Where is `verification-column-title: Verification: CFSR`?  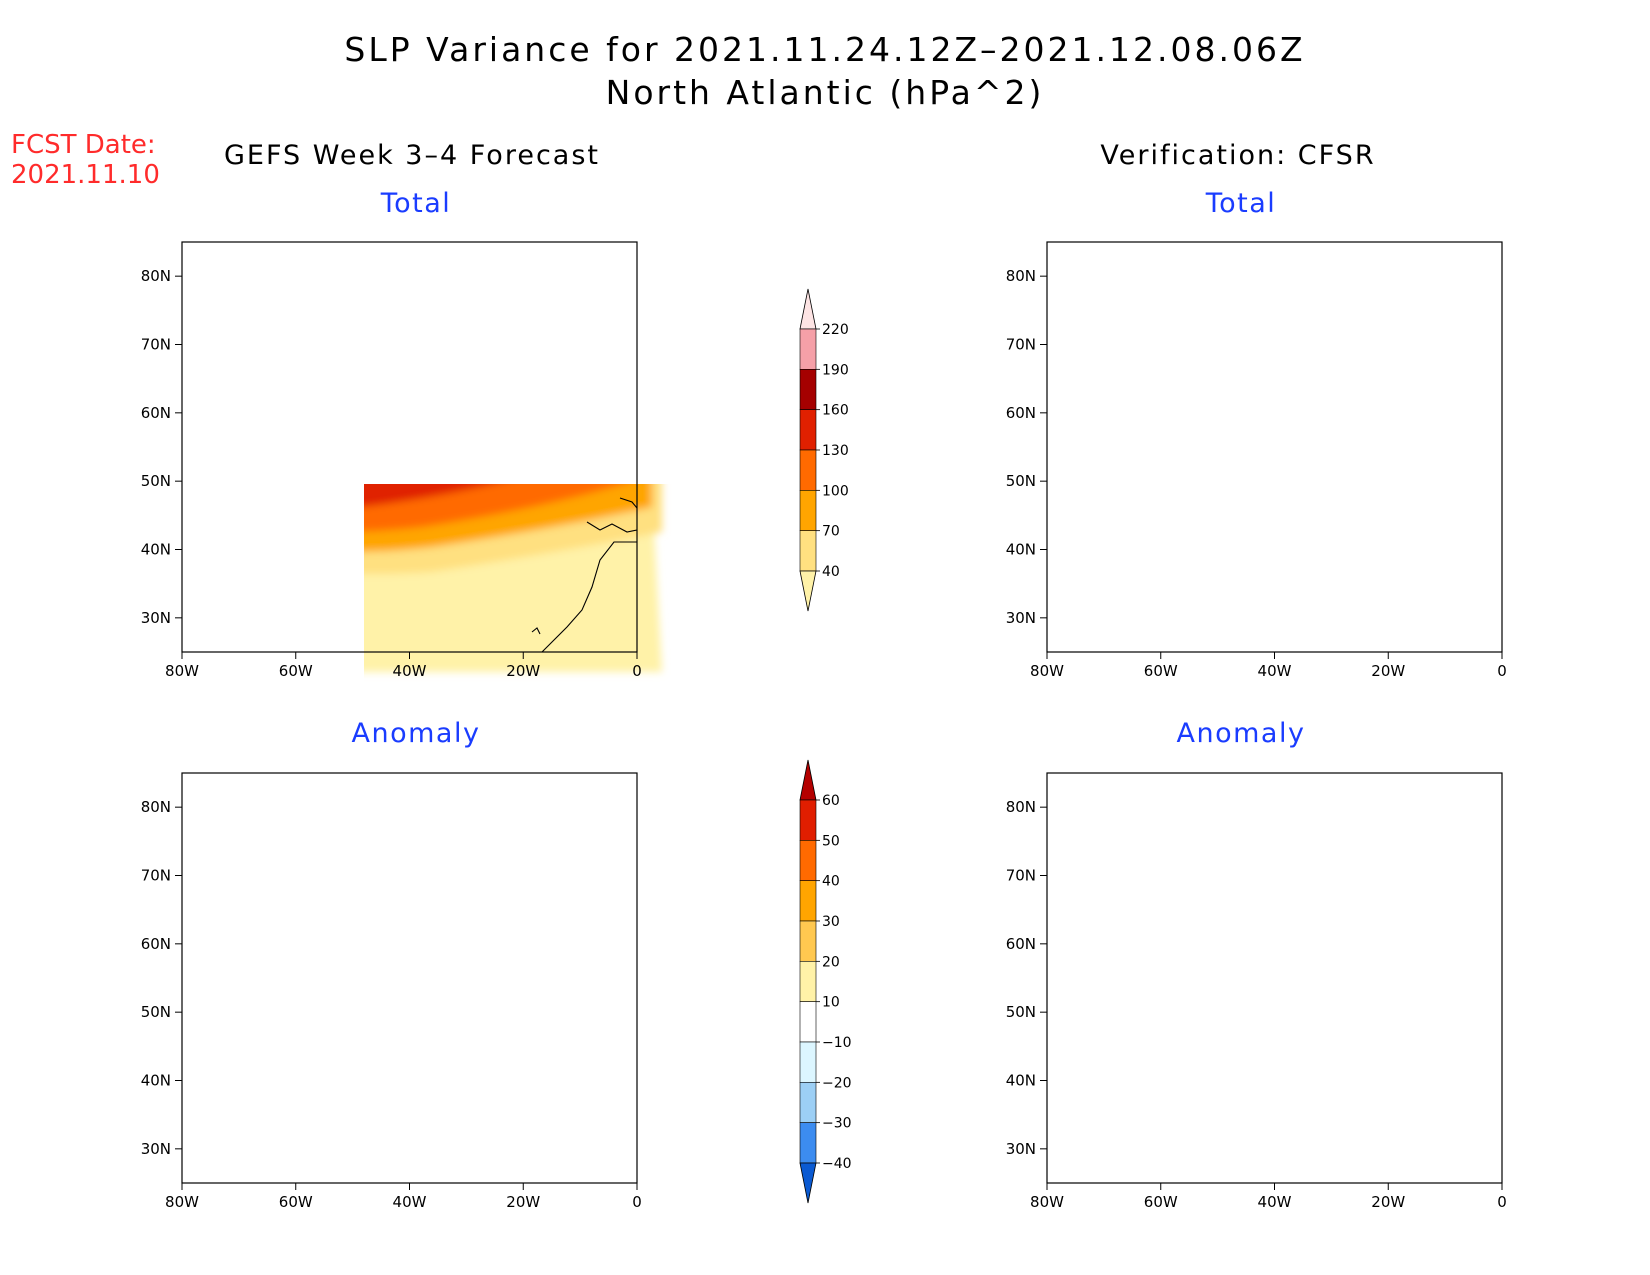
verification-column-title: Verification: CFSR is located at coordinates (1238, 155).